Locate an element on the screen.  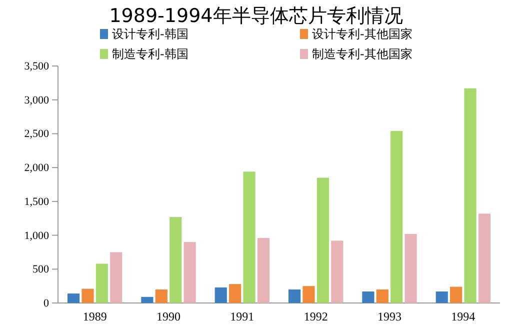
x-tick-label: 1993 is located at coordinates (390, 317).